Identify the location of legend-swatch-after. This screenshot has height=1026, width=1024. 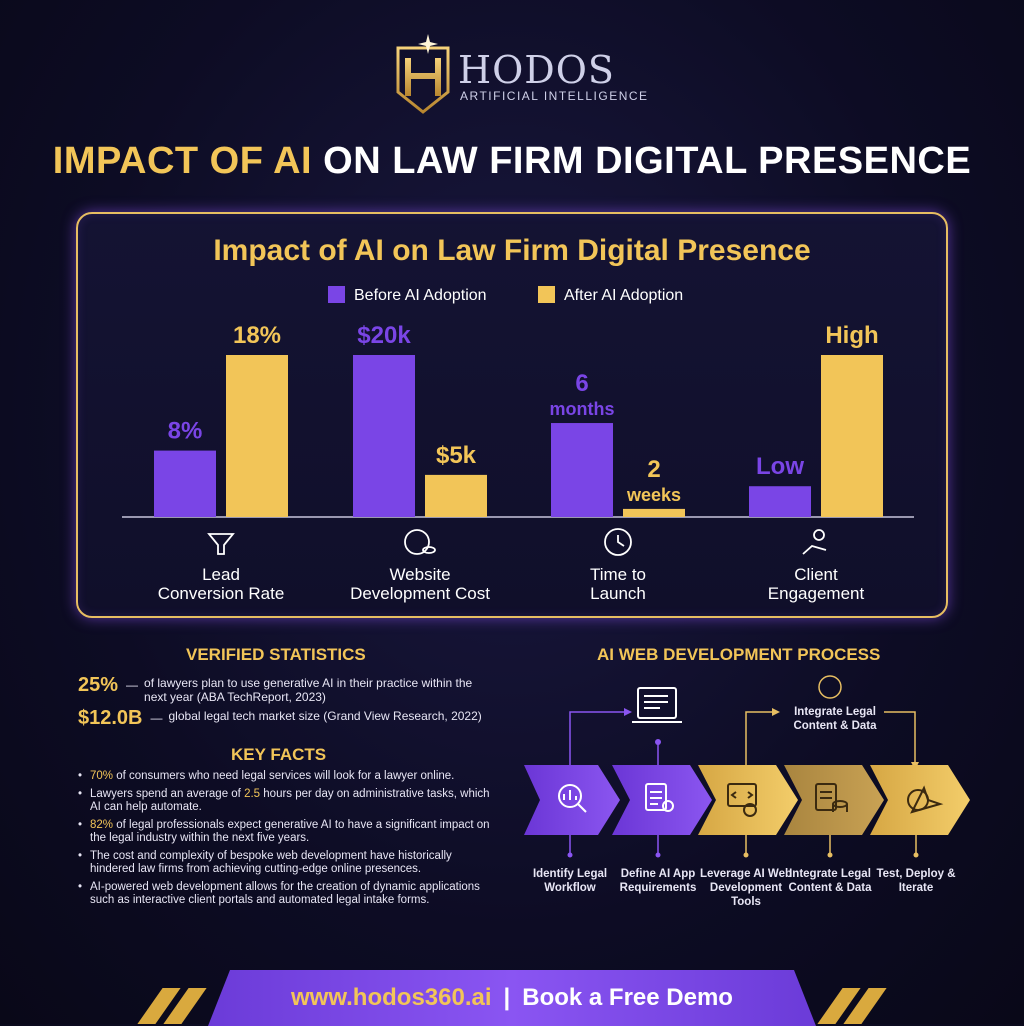
(546, 294).